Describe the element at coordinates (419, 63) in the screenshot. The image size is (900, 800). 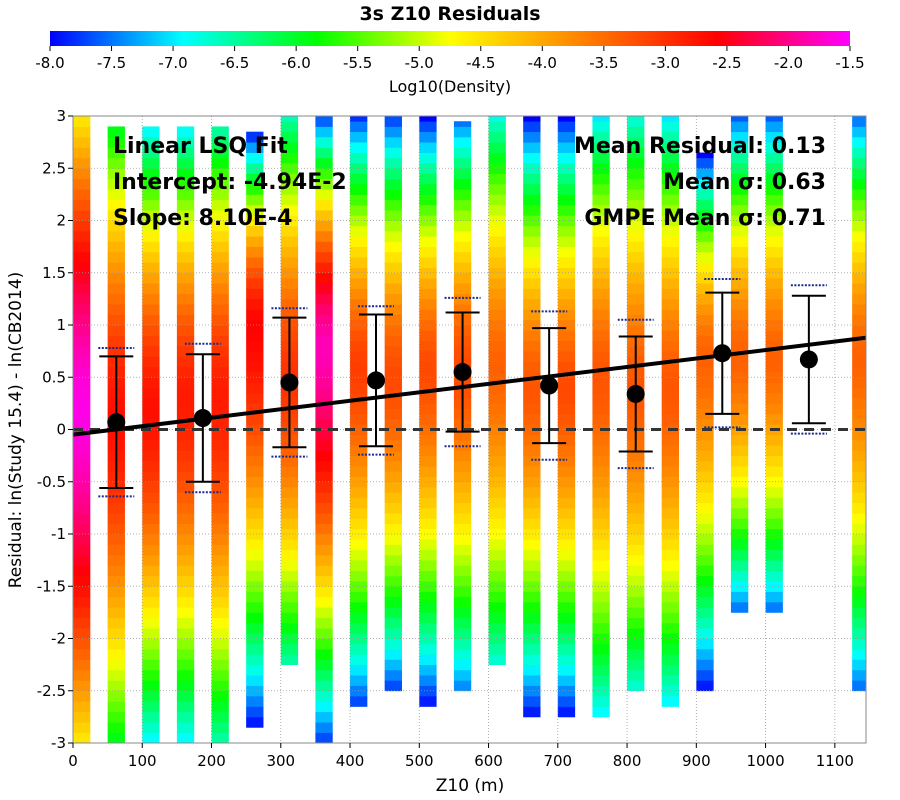
I see `colorbar-tick-label: -5.0` at that location.